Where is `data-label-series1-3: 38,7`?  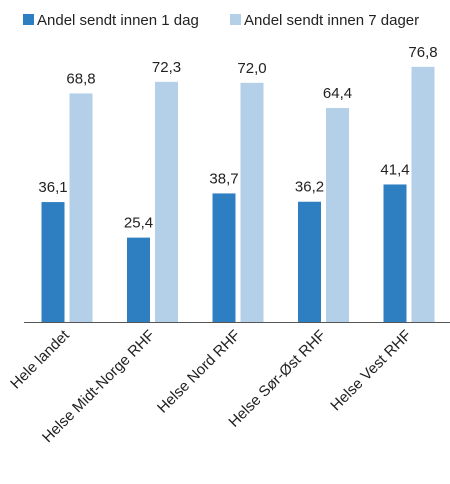
data-label-series1-3: 38,7 is located at coordinates (223, 178).